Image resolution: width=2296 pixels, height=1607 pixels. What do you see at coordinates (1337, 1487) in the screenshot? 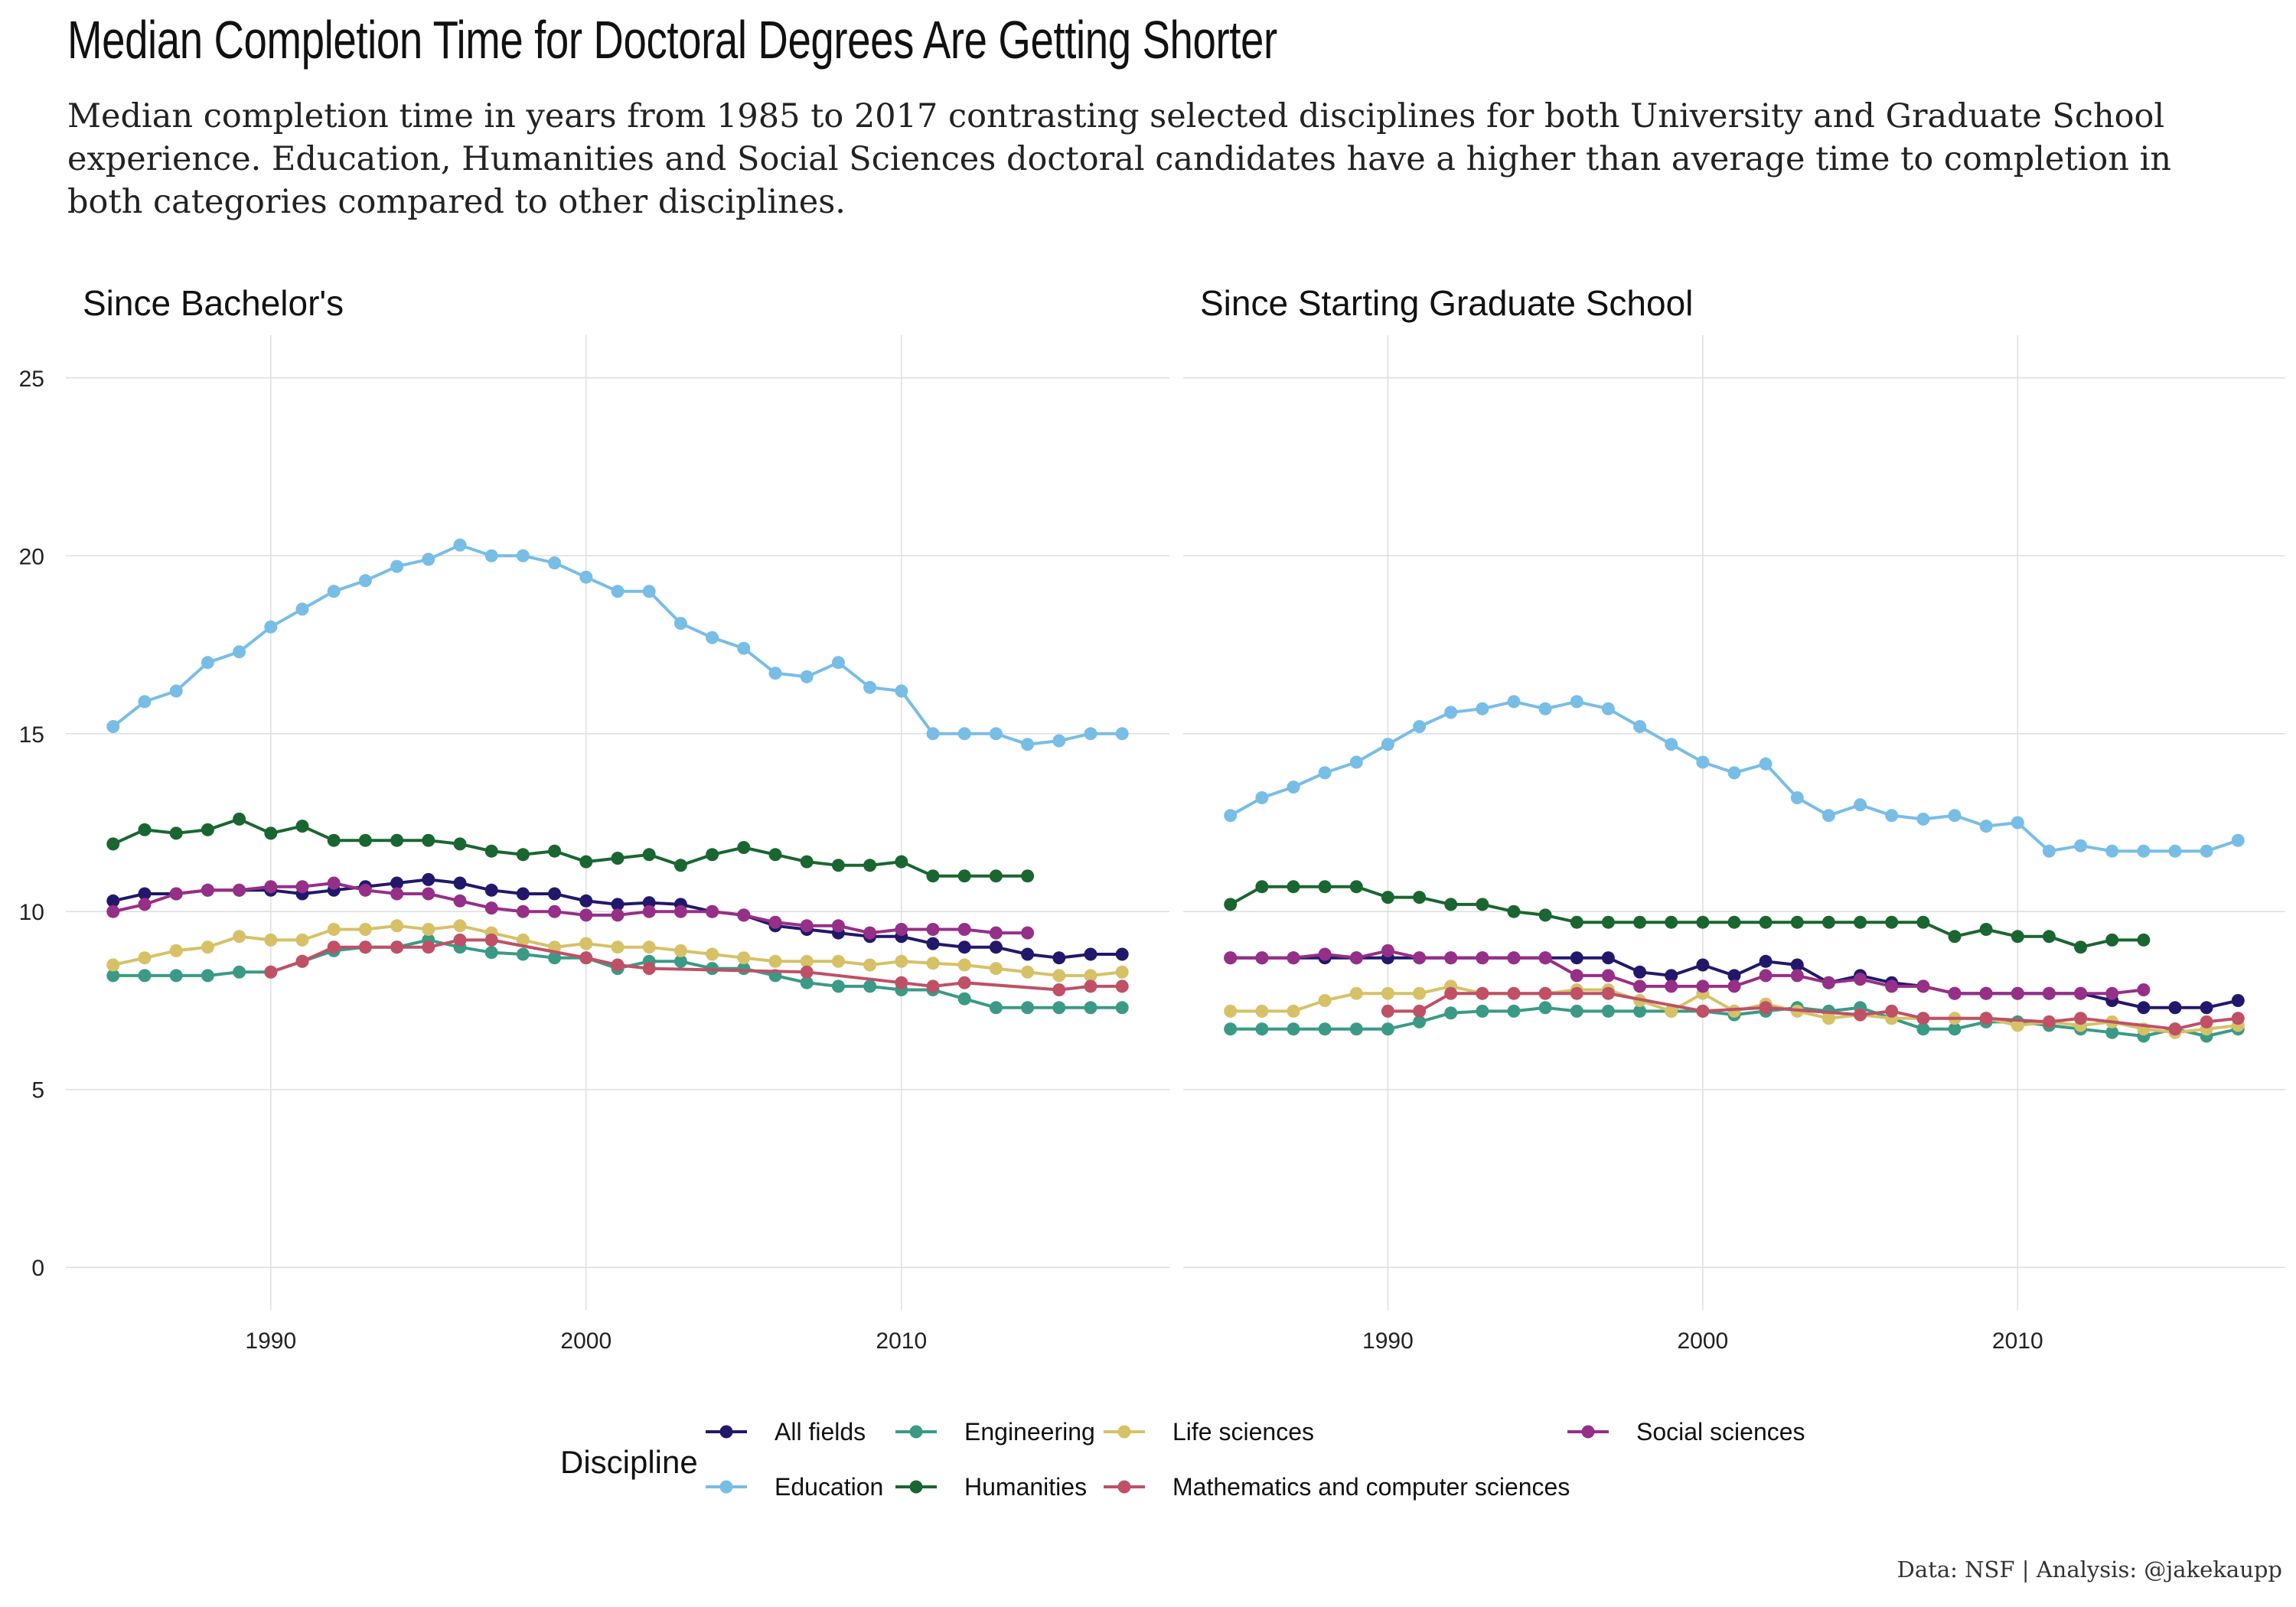
I see `legend-item-mathematics-and-computer-sciences: Mathematics and computer sciences` at bounding box center [1337, 1487].